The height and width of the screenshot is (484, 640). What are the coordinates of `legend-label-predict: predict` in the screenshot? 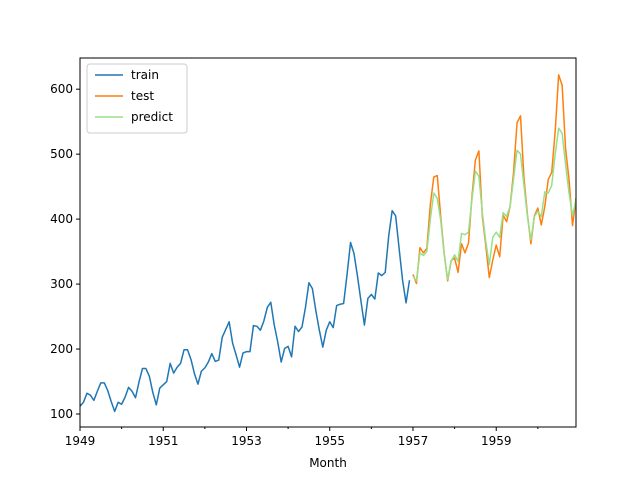 It's located at (152, 117).